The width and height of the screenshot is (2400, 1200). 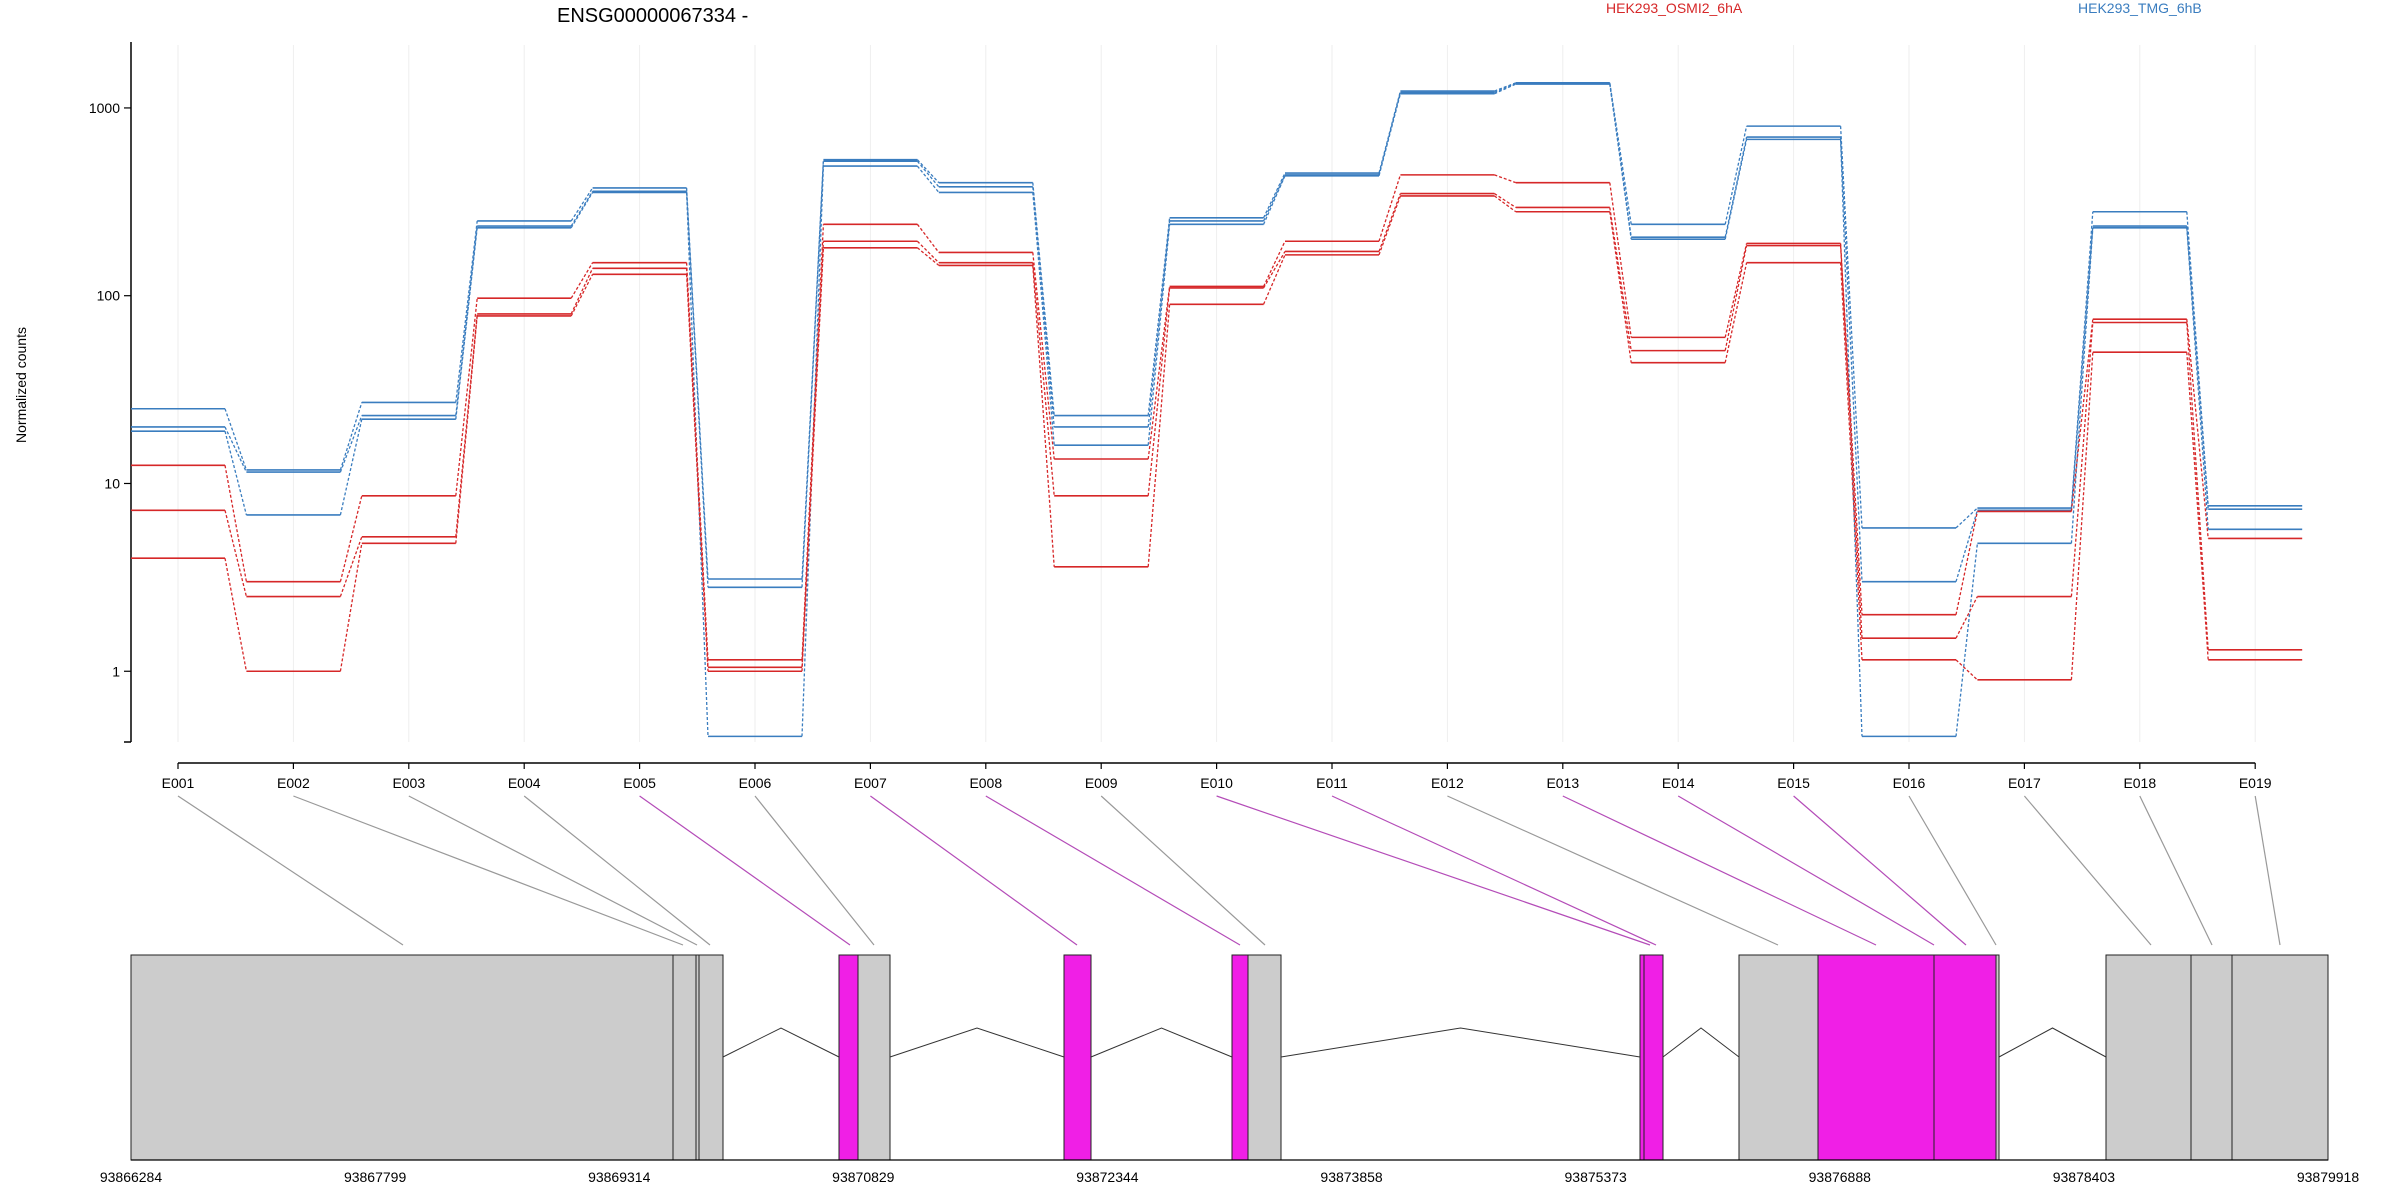 What do you see at coordinates (1793, 783) in the screenshot?
I see `x-tick-label-e015: E015` at bounding box center [1793, 783].